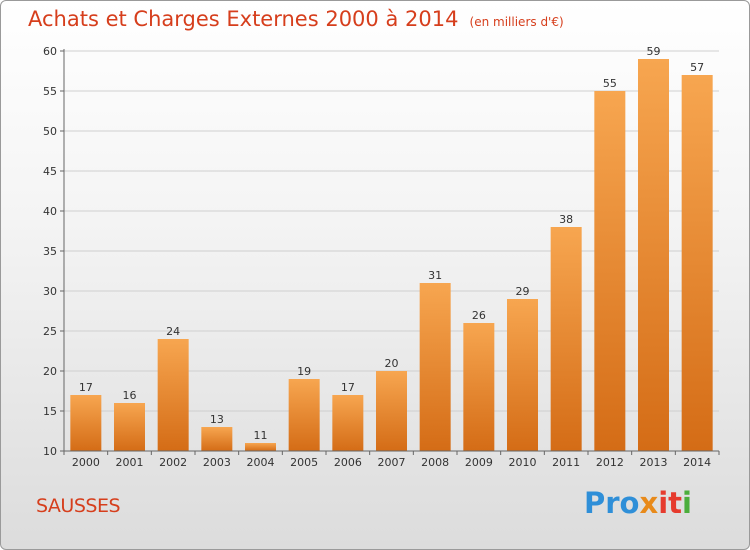 The width and height of the screenshot is (750, 550). What do you see at coordinates (566, 219) in the screenshot?
I see `bar-value-label: 38` at bounding box center [566, 219].